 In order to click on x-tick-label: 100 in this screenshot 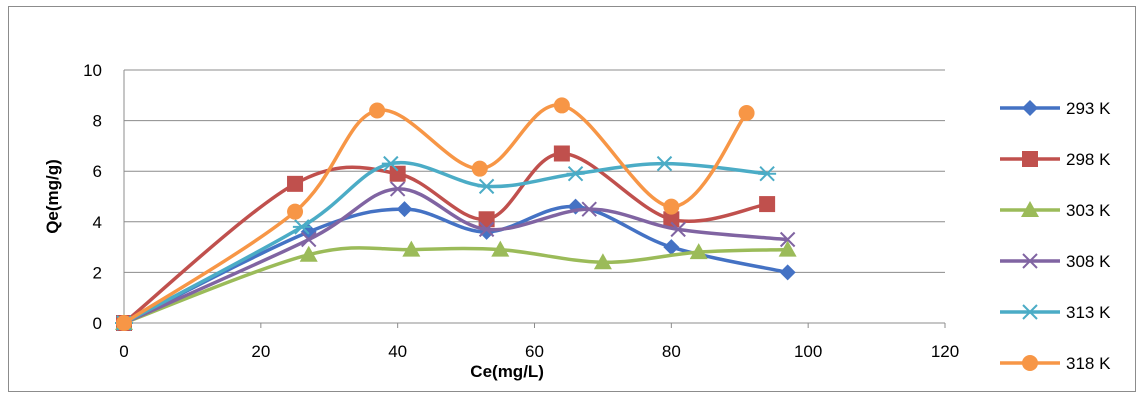, I will do `click(808, 351)`.